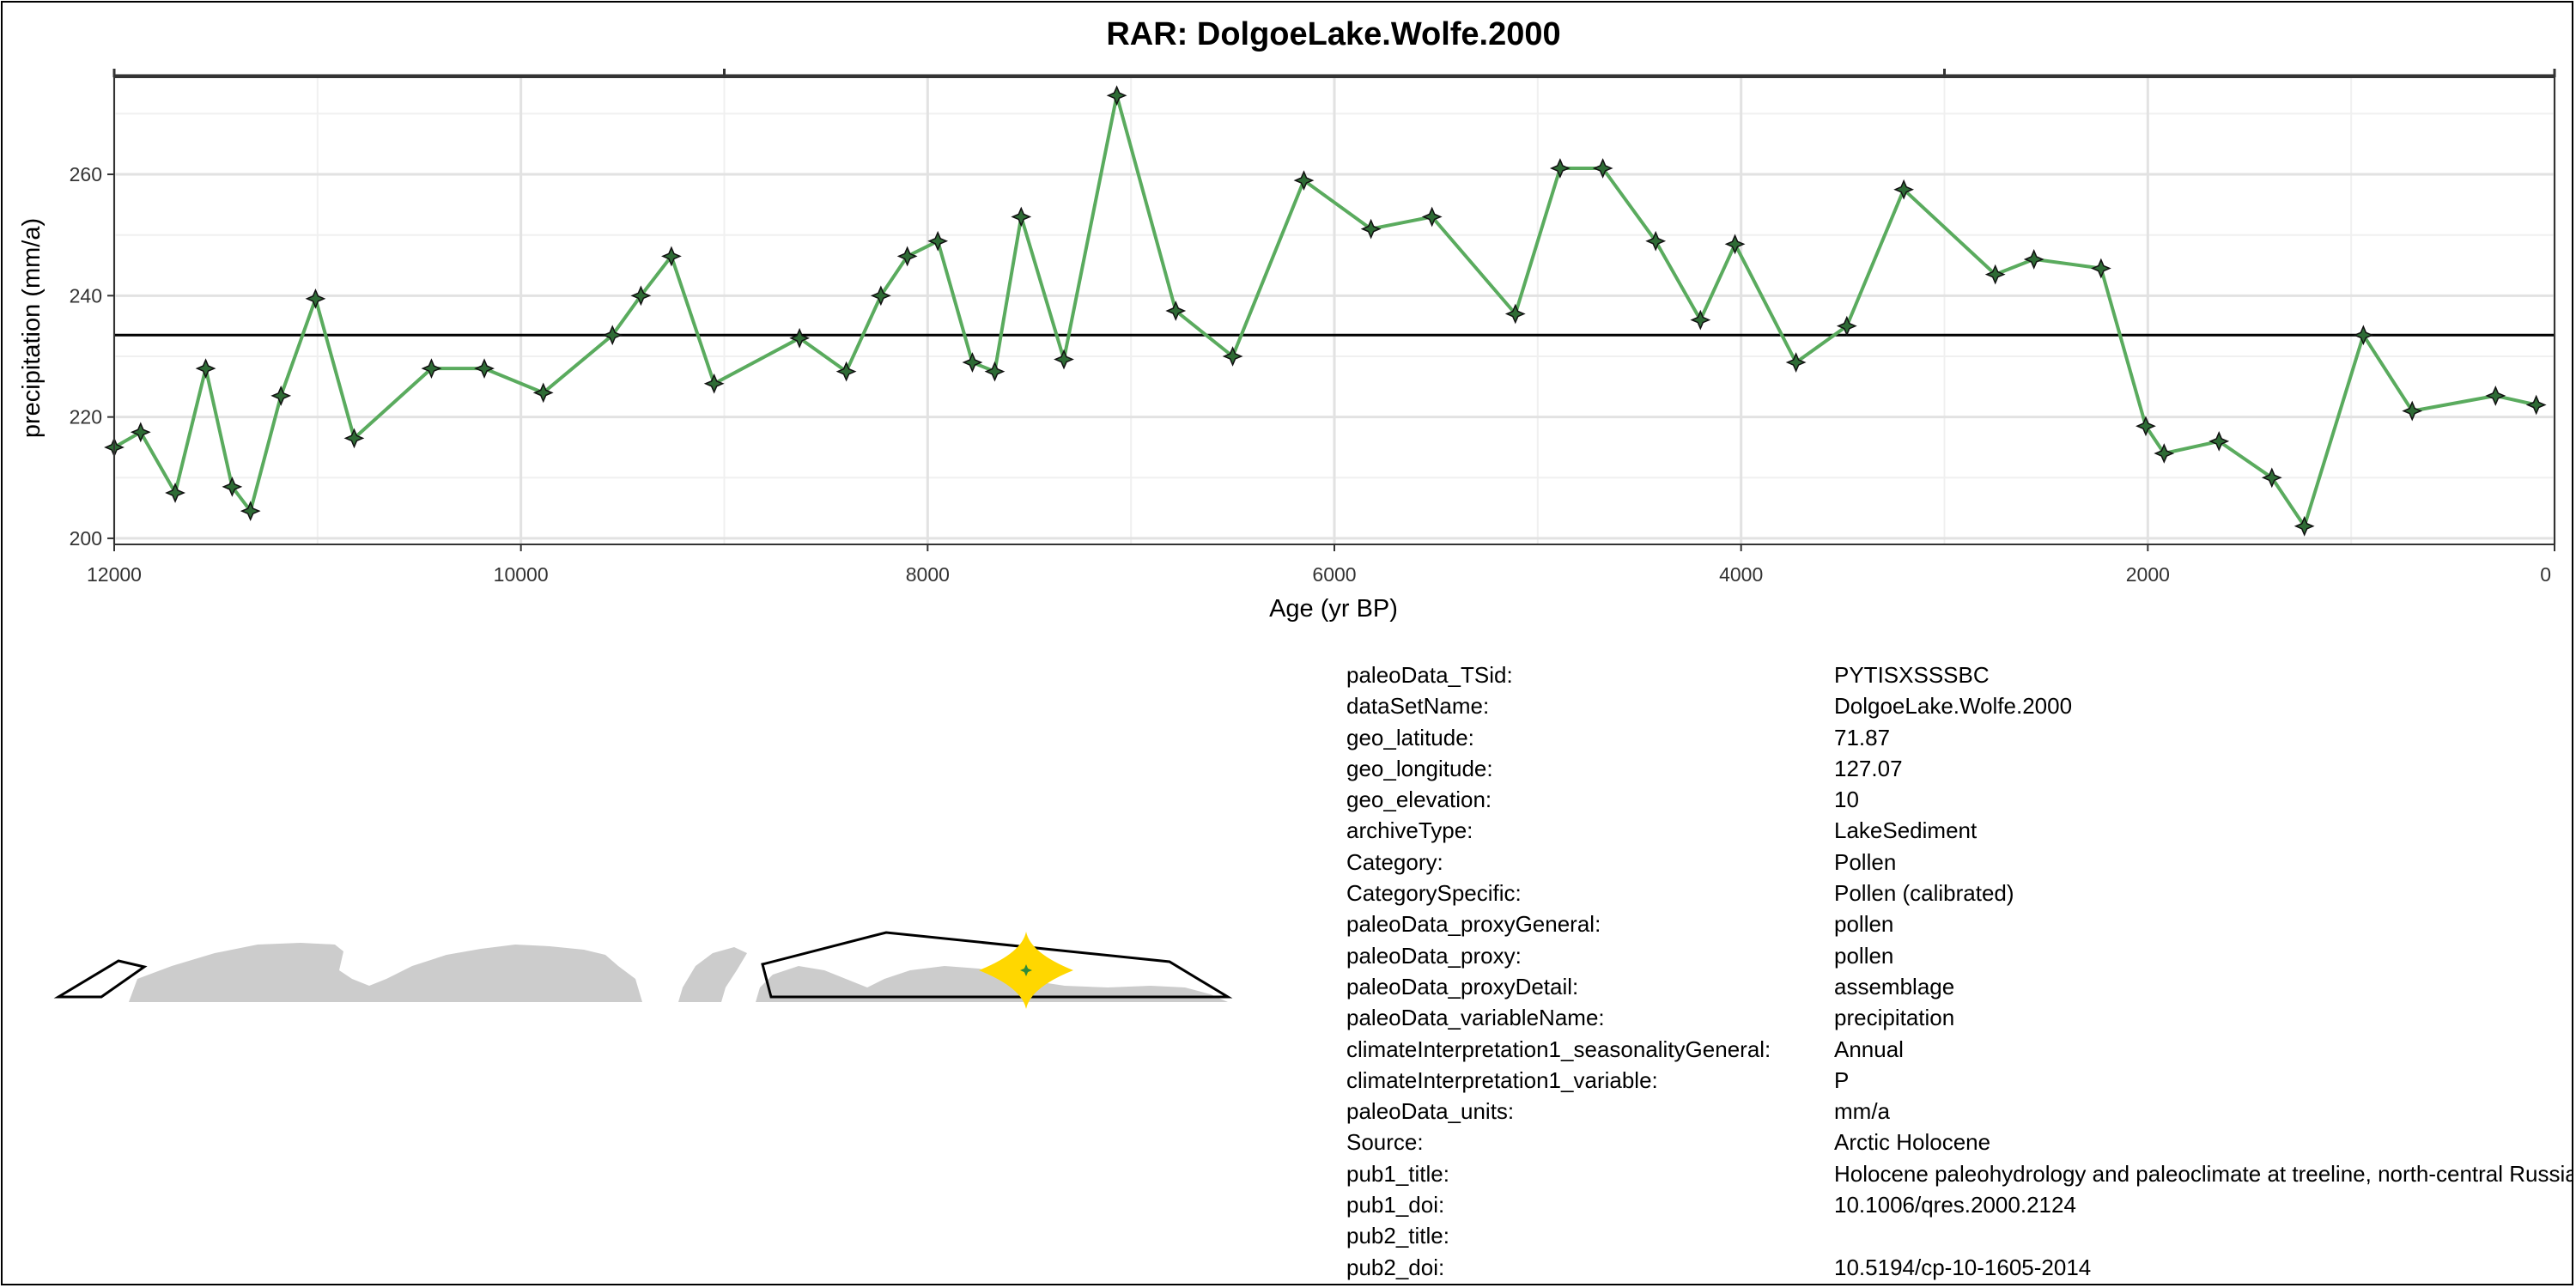 This screenshot has height=1288, width=2576. I want to click on y-tick-label: 260, so click(86, 174).